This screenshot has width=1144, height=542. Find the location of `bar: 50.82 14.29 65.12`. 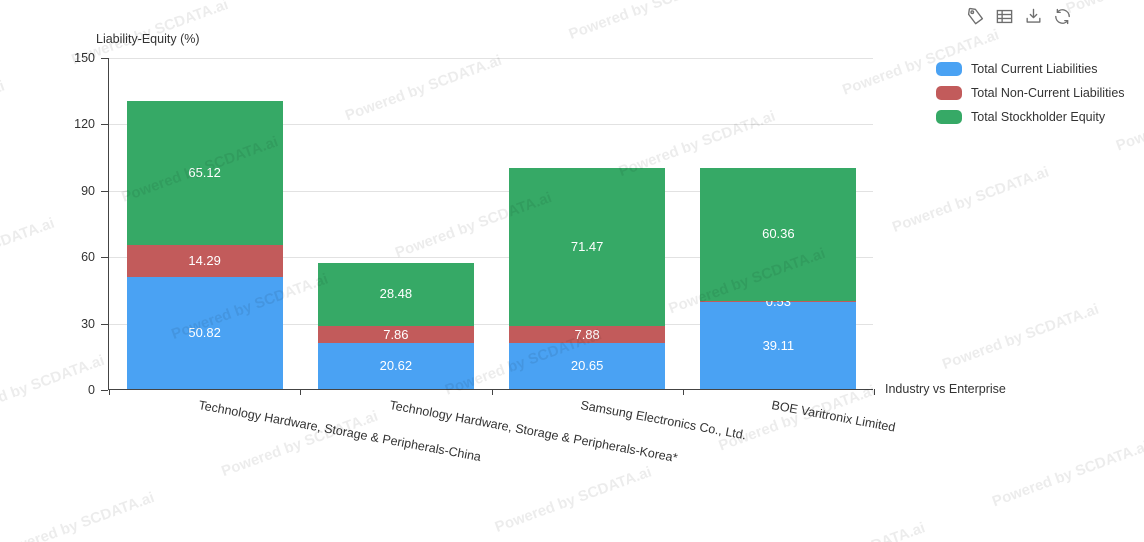

bar: 50.82 14.29 65.12 is located at coordinates (204, 223).